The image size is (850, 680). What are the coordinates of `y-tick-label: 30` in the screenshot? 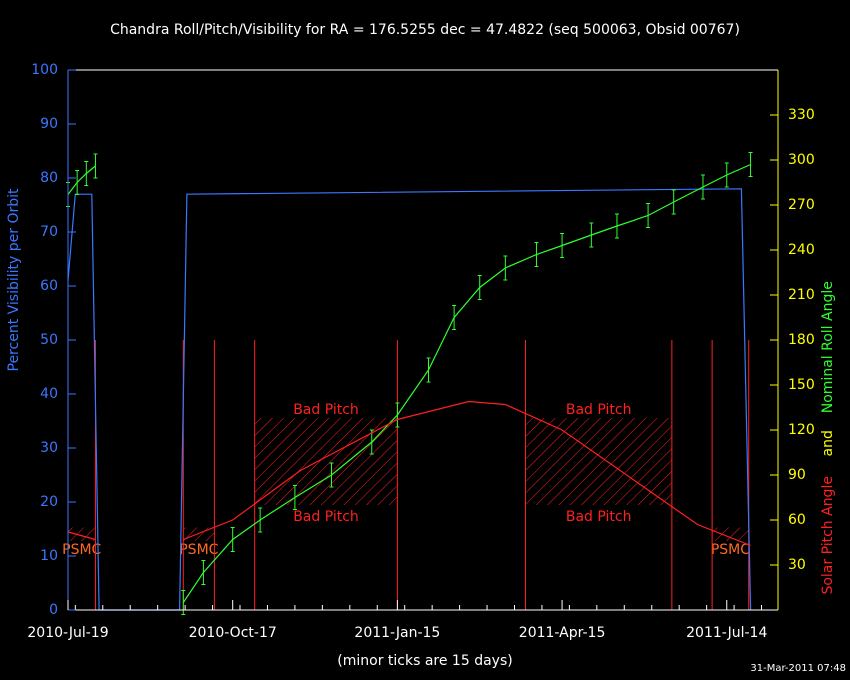 It's located at (49, 448).